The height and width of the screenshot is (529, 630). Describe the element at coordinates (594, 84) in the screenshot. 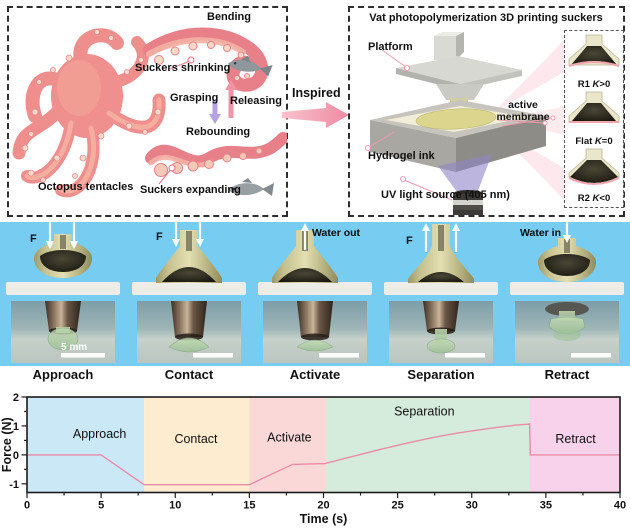

I see `inset-r1-label: R1 K>0` at that location.